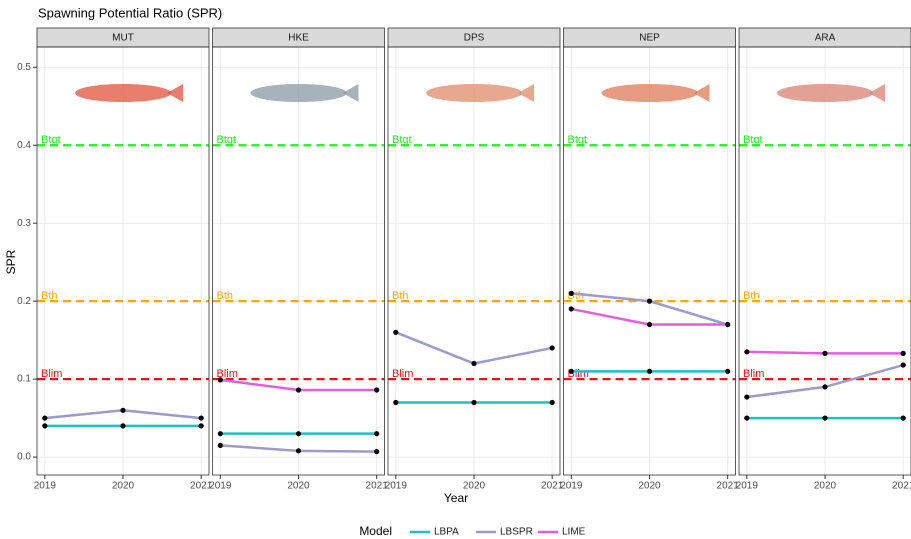  Describe the element at coordinates (375, 531) in the screenshot. I see `legend-title: Model` at that location.